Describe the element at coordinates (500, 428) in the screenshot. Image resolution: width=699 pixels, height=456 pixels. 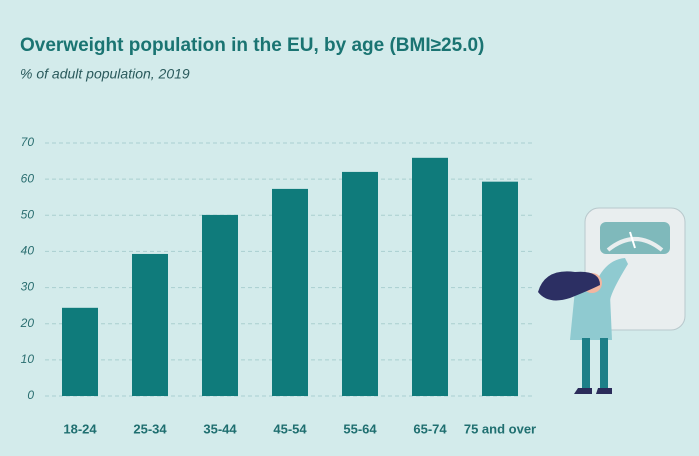
I see `x-tick-label: 75 and over` at that location.